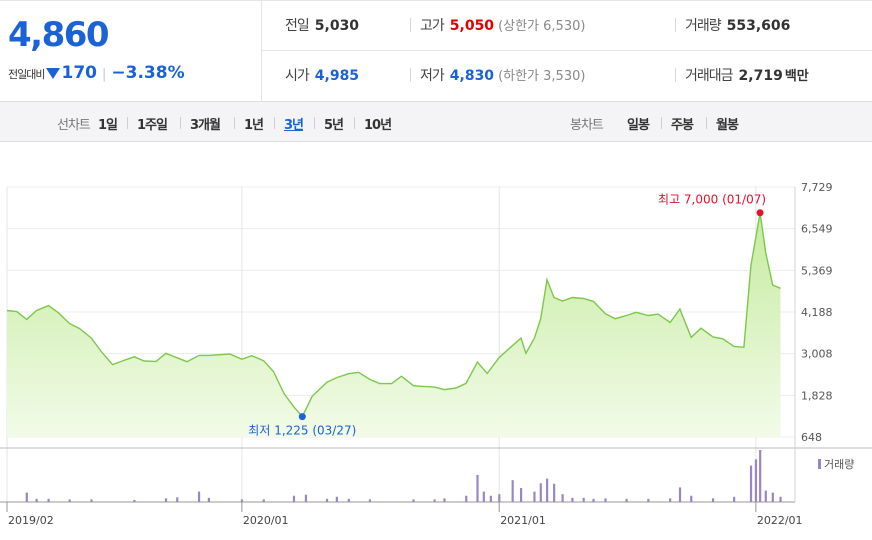  Describe the element at coordinates (432, 76) in the screenshot. I see `quote-key: 저가` at that location.